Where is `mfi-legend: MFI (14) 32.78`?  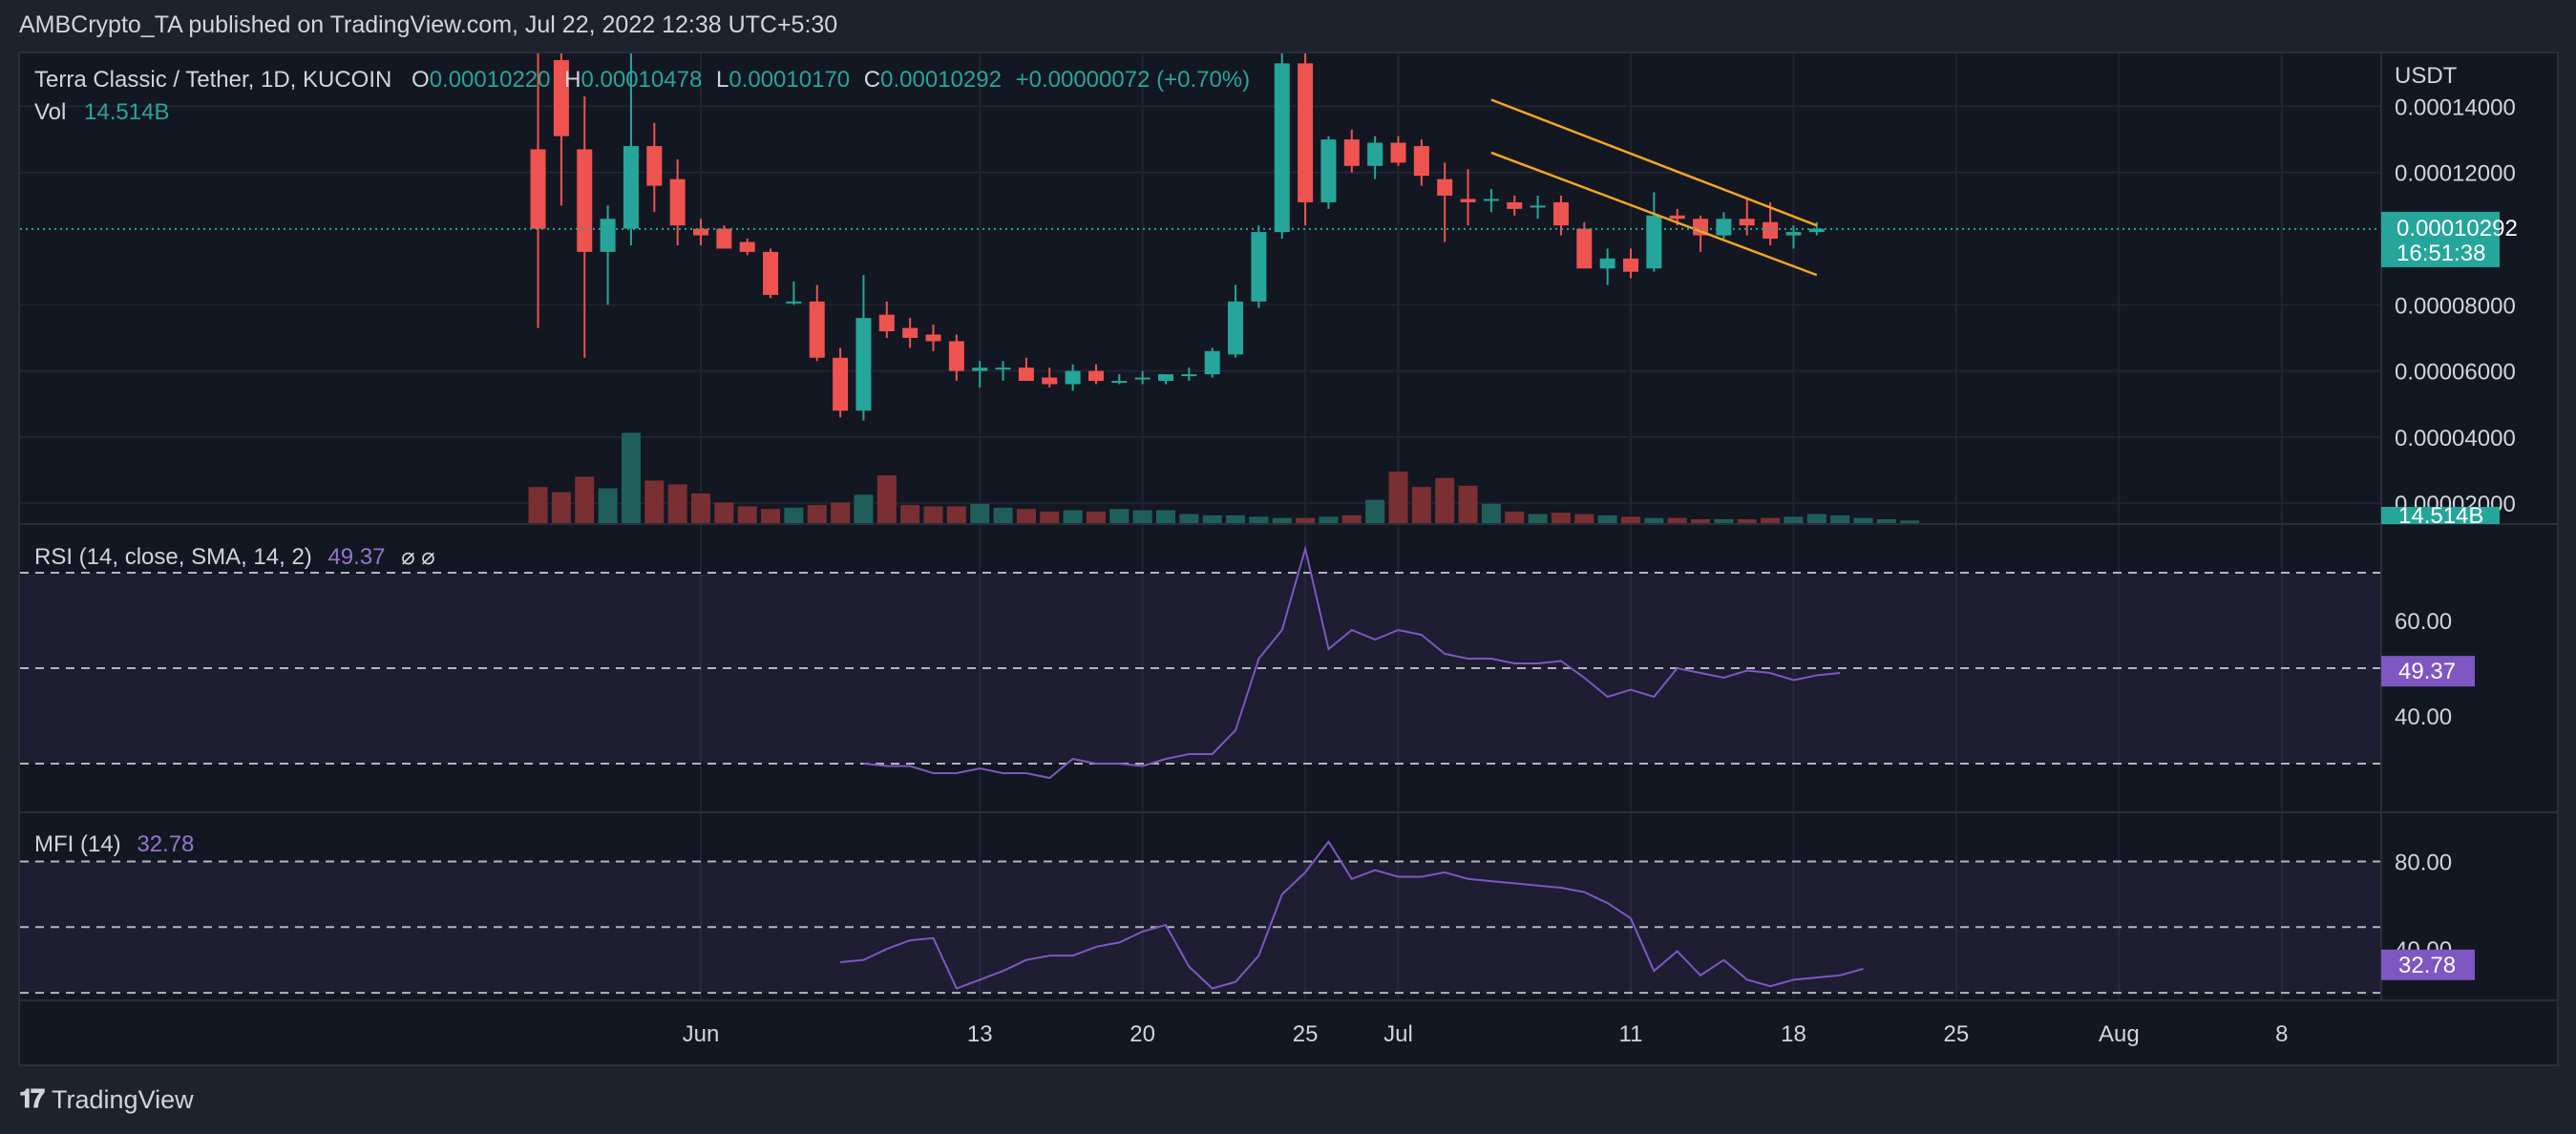 mfi-legend: MFI (14) 32.78 is located at coordinates (114, 845).